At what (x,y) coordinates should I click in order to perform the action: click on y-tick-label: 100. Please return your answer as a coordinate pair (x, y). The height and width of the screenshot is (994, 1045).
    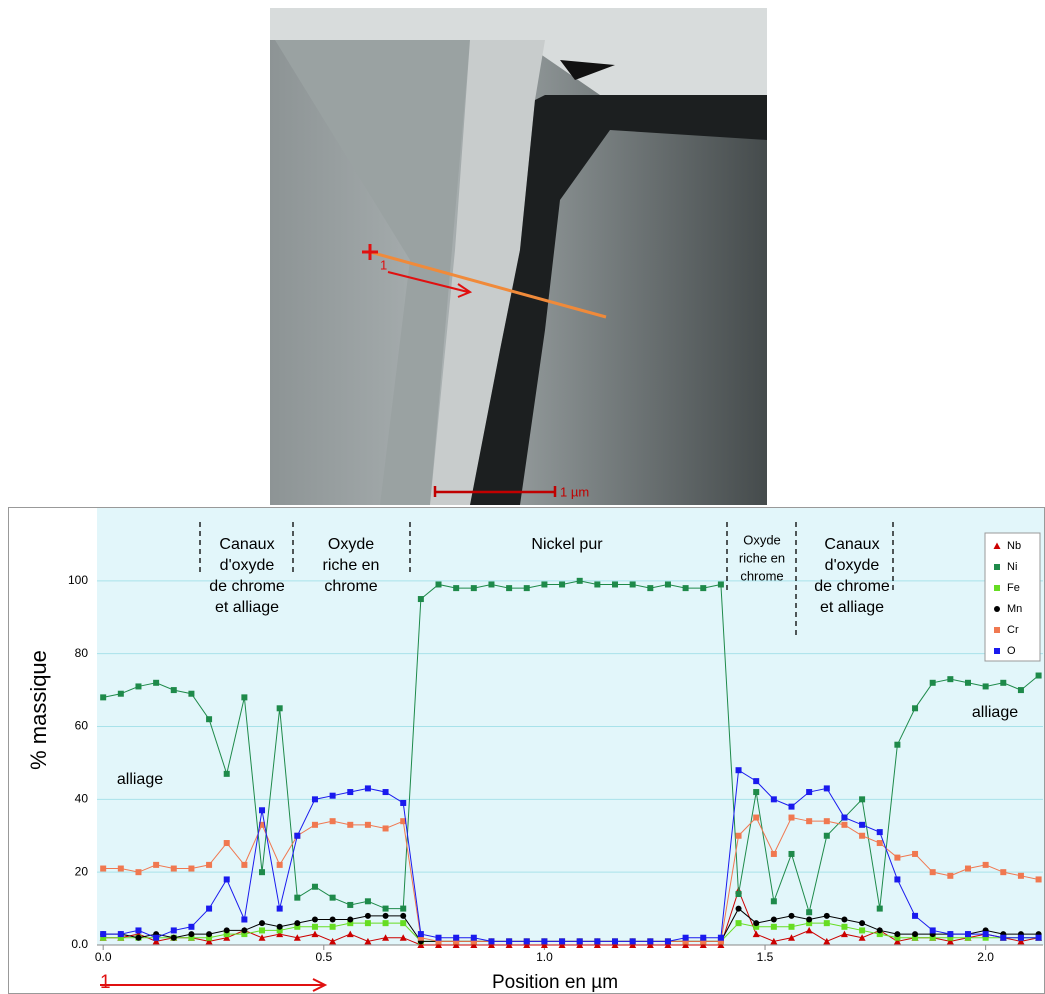
    Looking at the image, I should click on (78, 580).